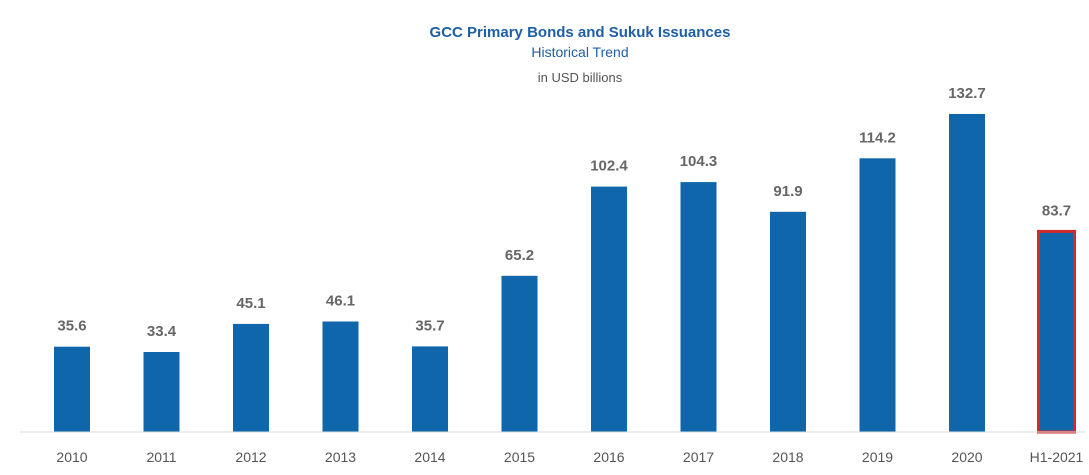 The height and width of the screenshot is (475, 1089). What do you see at coordinates (579, 52) in the screenshot?
I see `chart-subtitle: Historical Trend` at bounding box center [579, 52].